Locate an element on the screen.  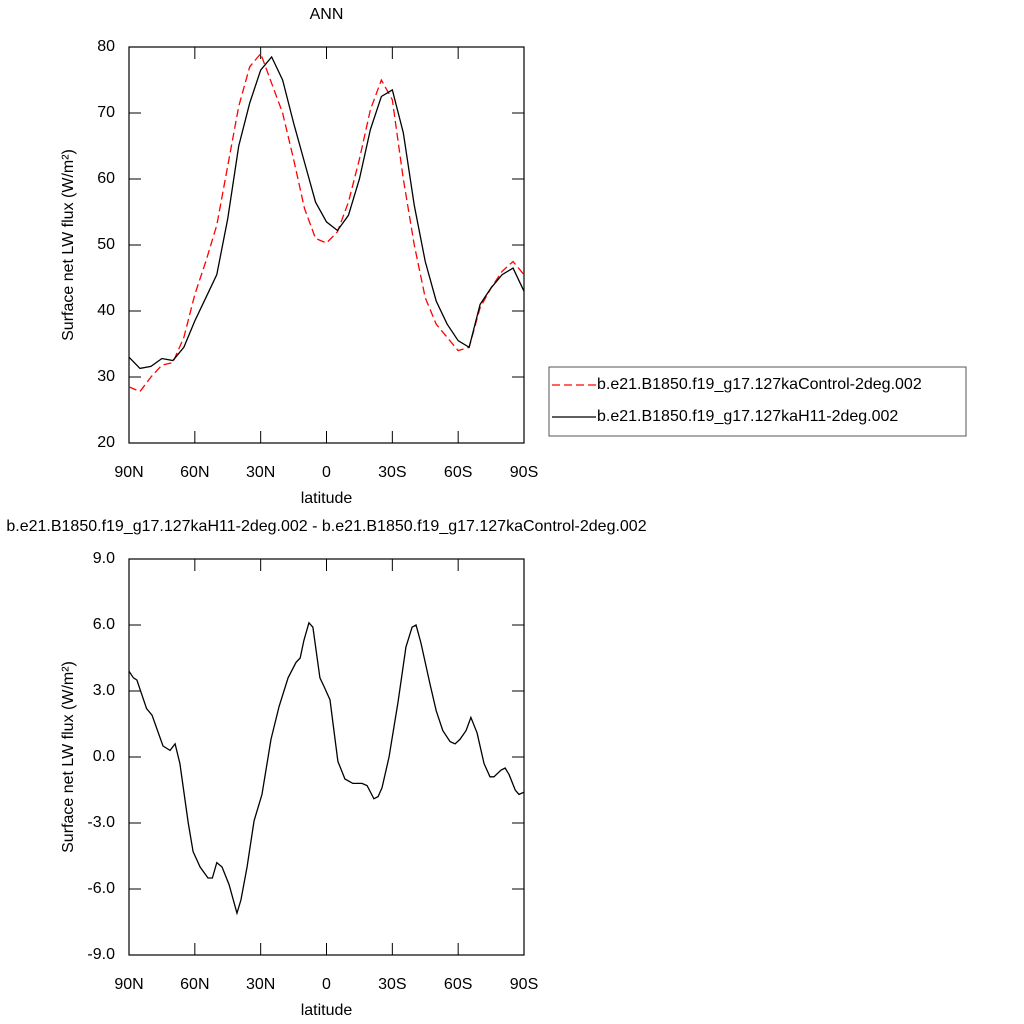
y-tick-label: 0.0 is located at coordinates (104, 756).